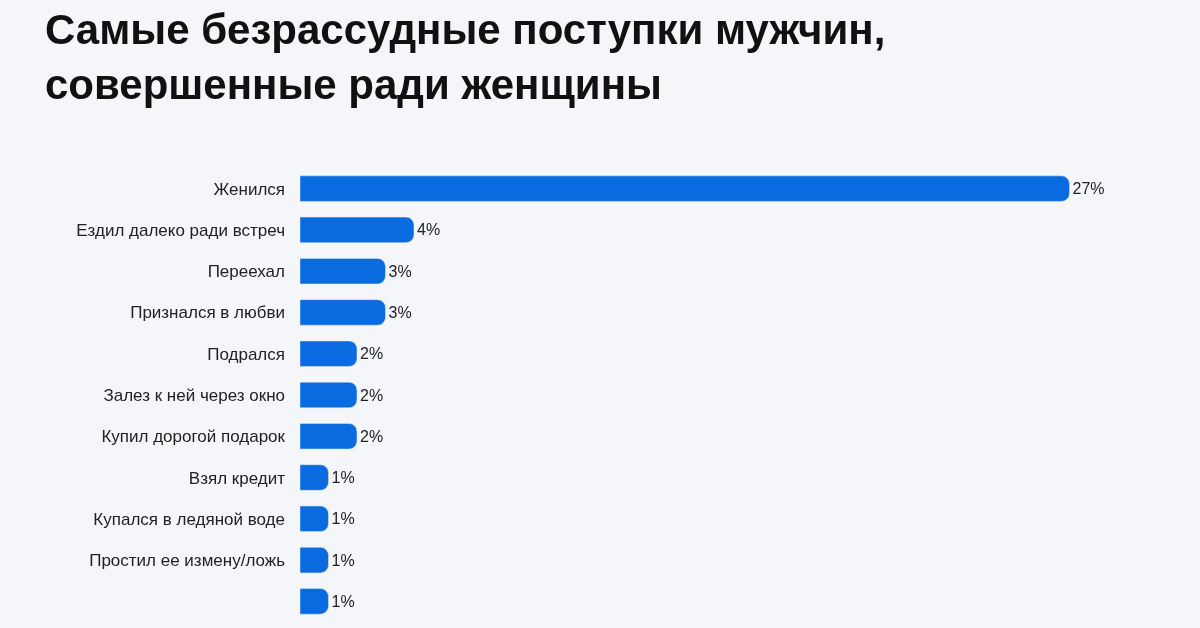  What do you see at coordinates (180, 230) in the screenshot?
I see `y-tick-label: Ездил далеко ради встреч` at bounding box center [180, 230].